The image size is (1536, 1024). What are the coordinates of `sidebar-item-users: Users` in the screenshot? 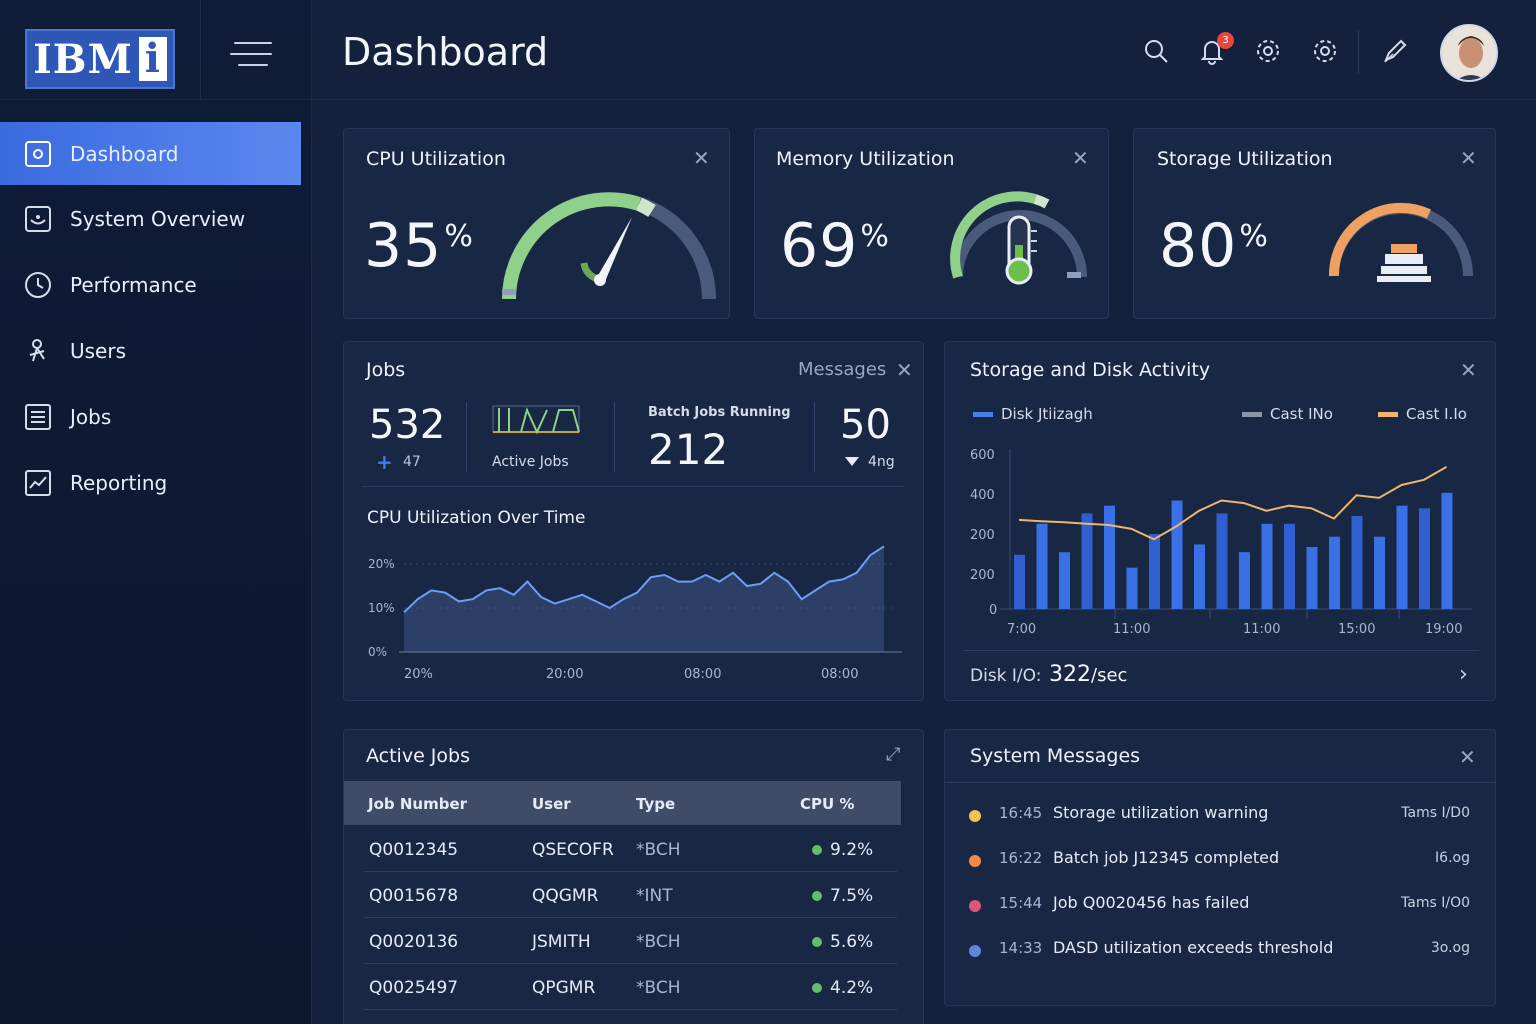 It's located at (156, 351).